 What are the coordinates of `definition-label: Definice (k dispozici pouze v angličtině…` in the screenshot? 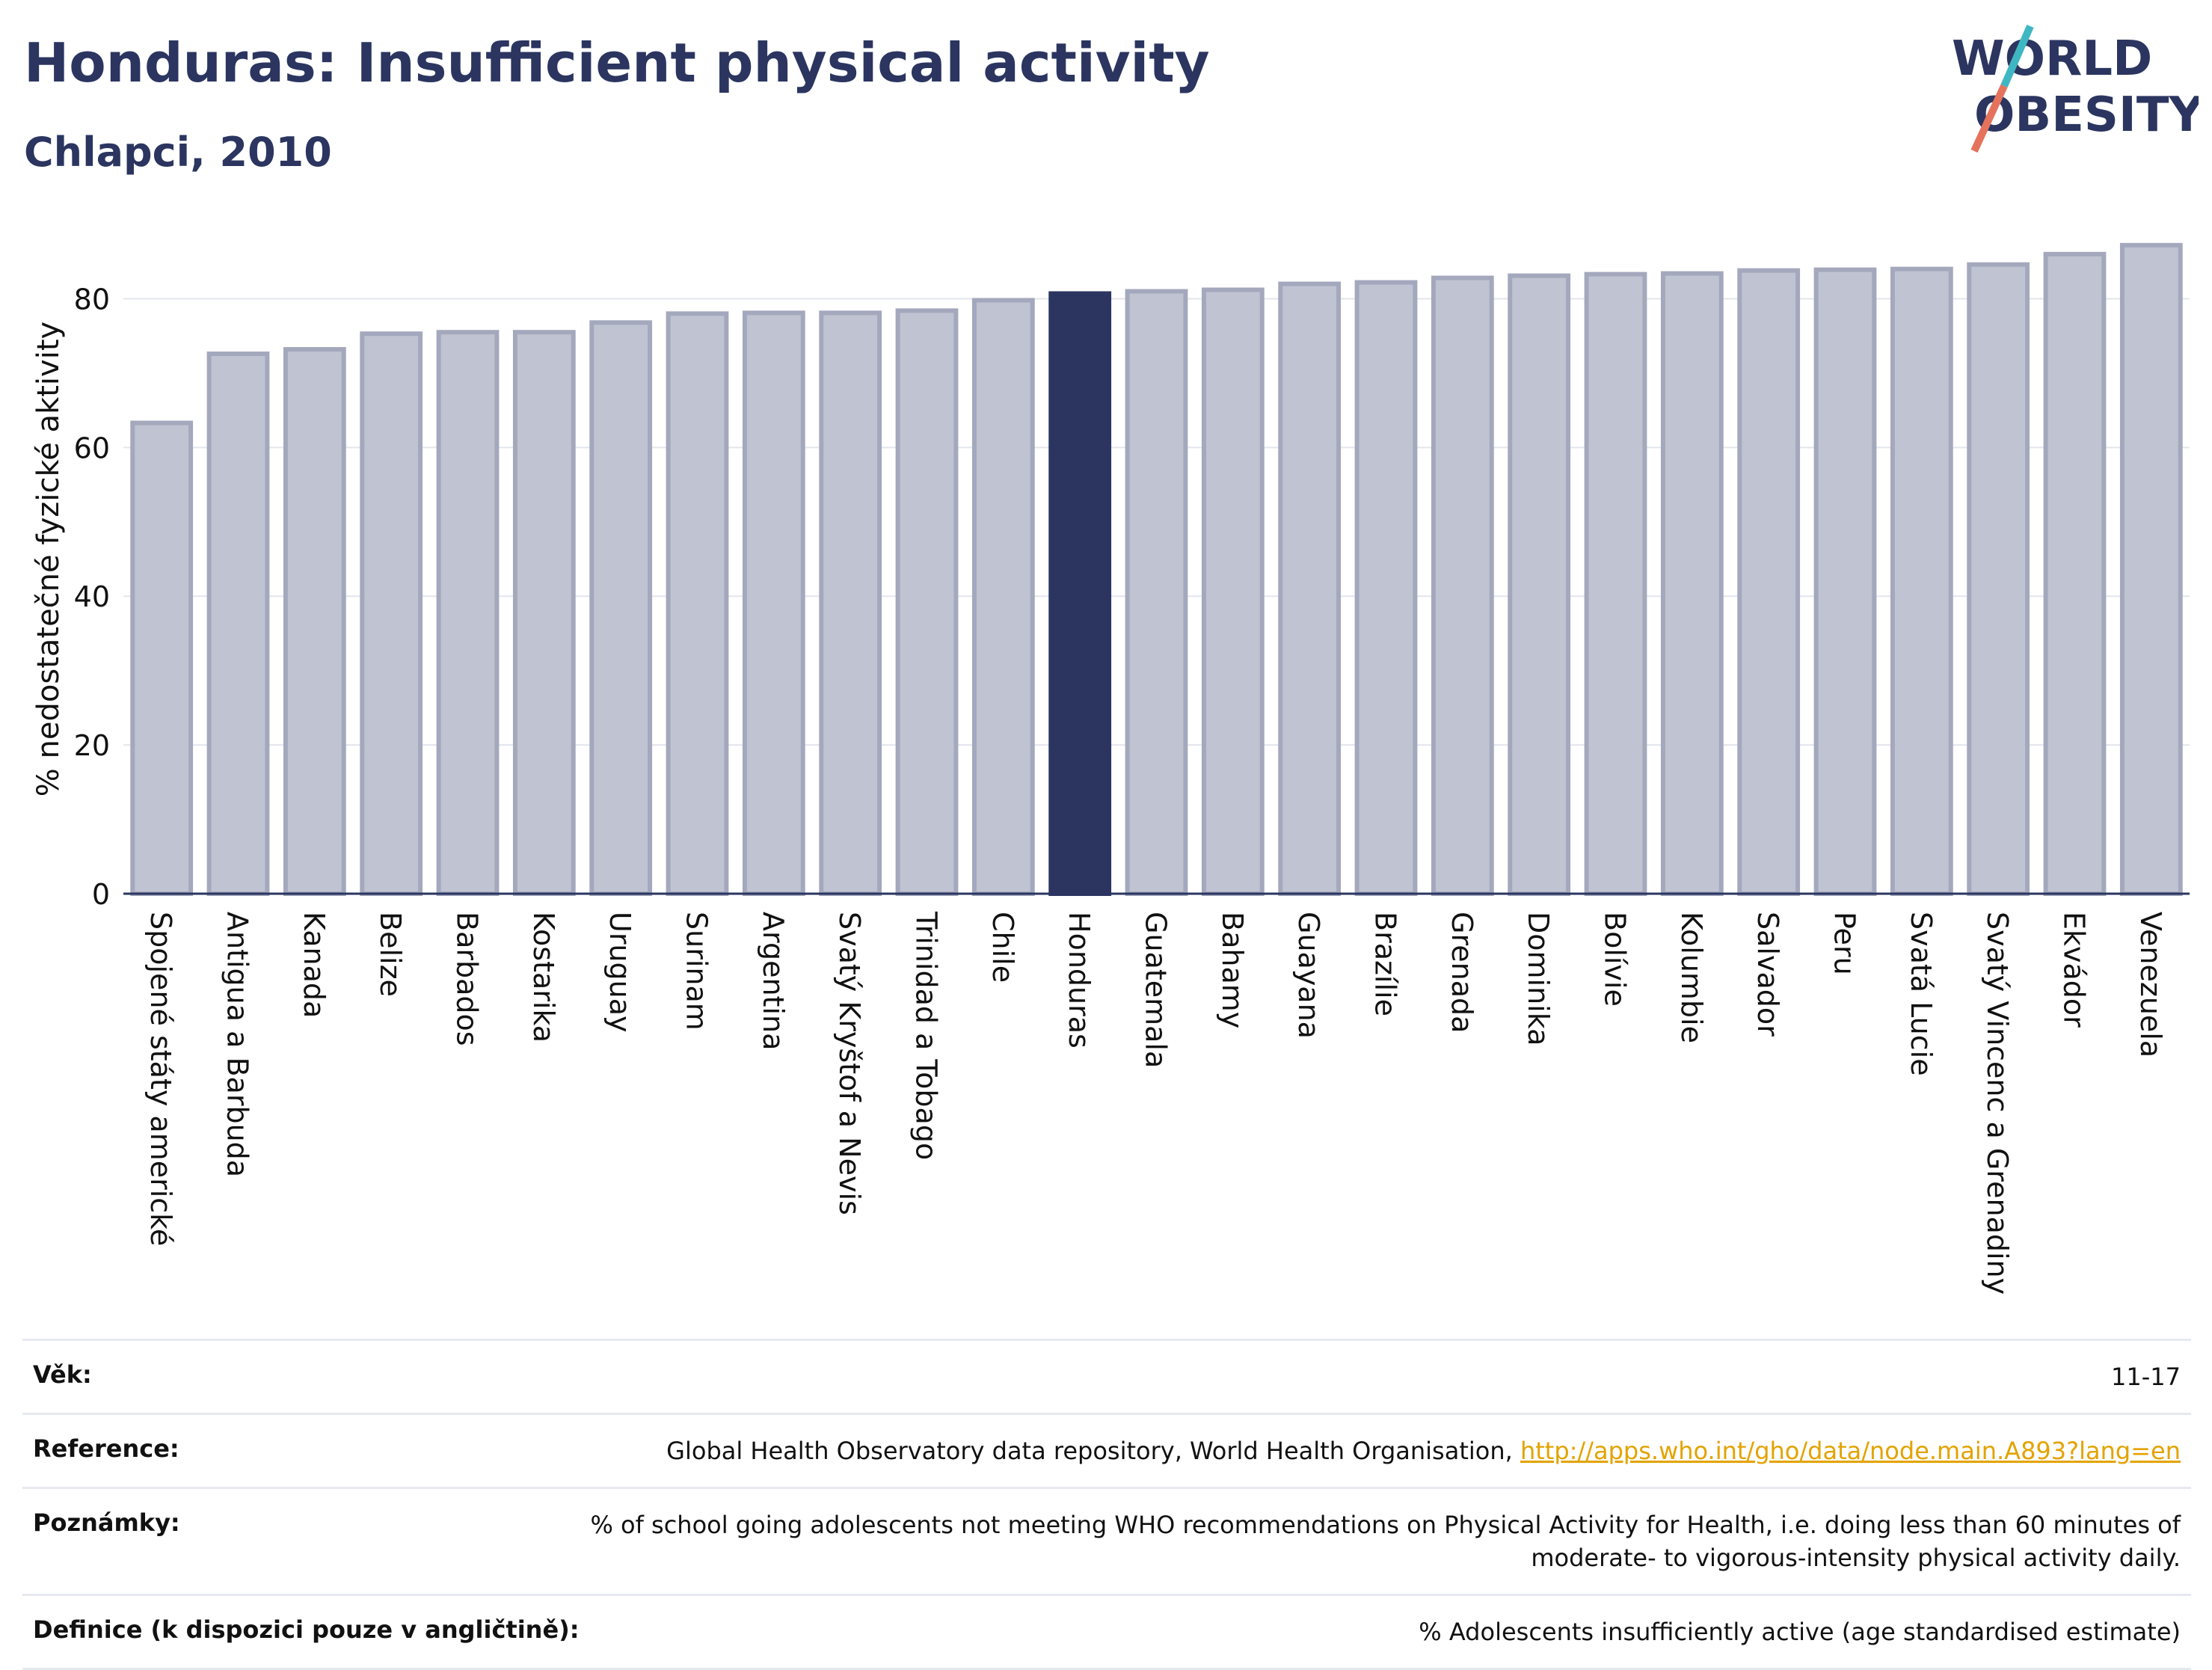 It's located at (306, 1629).